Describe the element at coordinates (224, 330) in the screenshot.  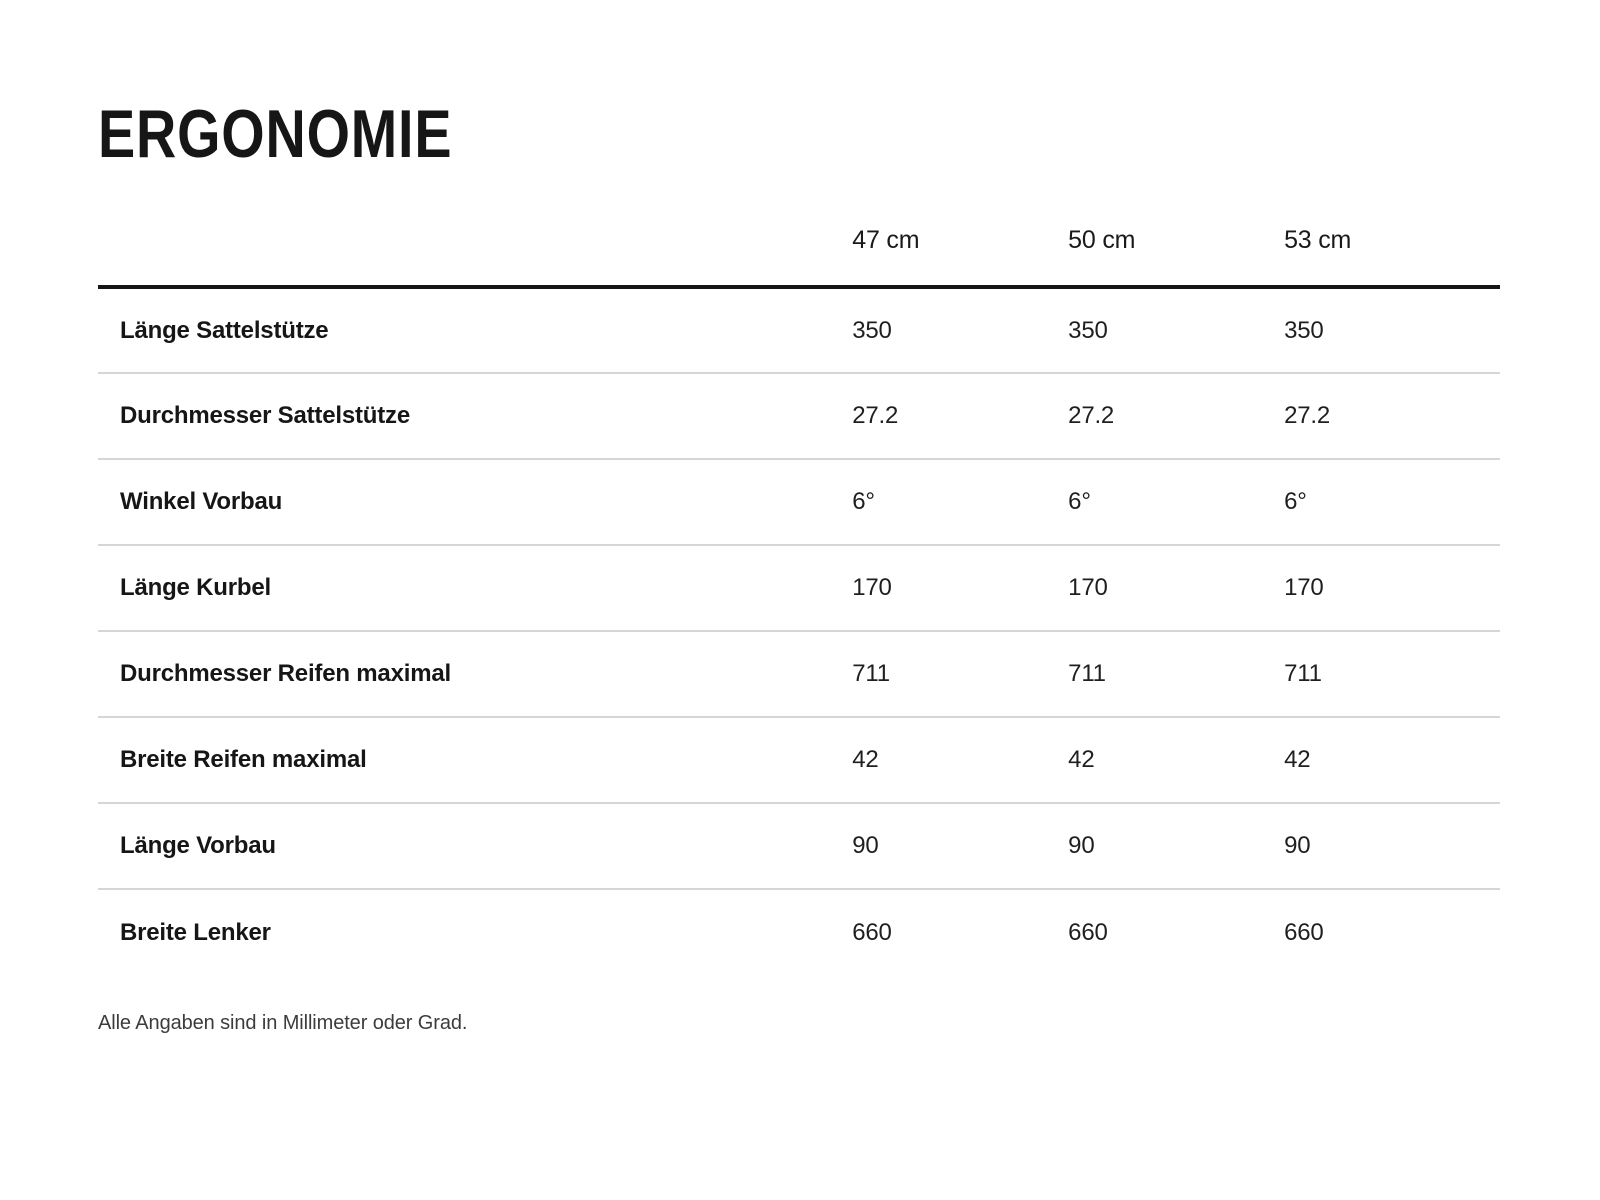
I see `row-label: Länge Sattelstütze` at that location.